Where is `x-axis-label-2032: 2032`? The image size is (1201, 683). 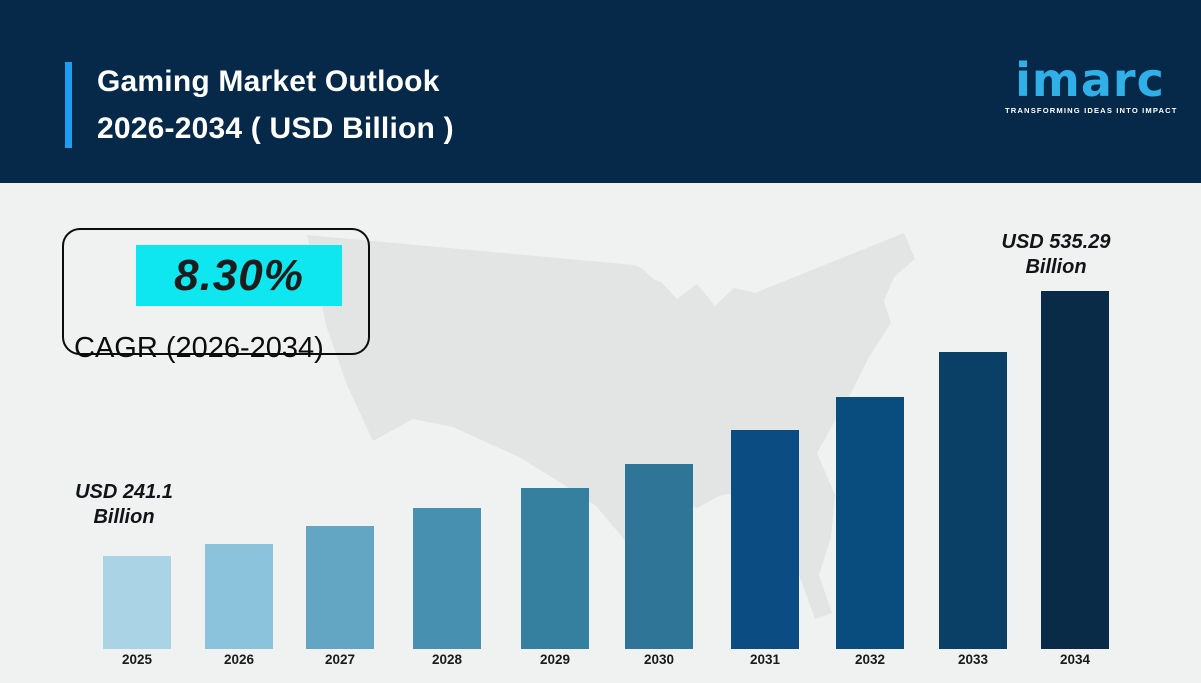
x-axis-label-2032: 2032 is located at coordinates (870, 659).